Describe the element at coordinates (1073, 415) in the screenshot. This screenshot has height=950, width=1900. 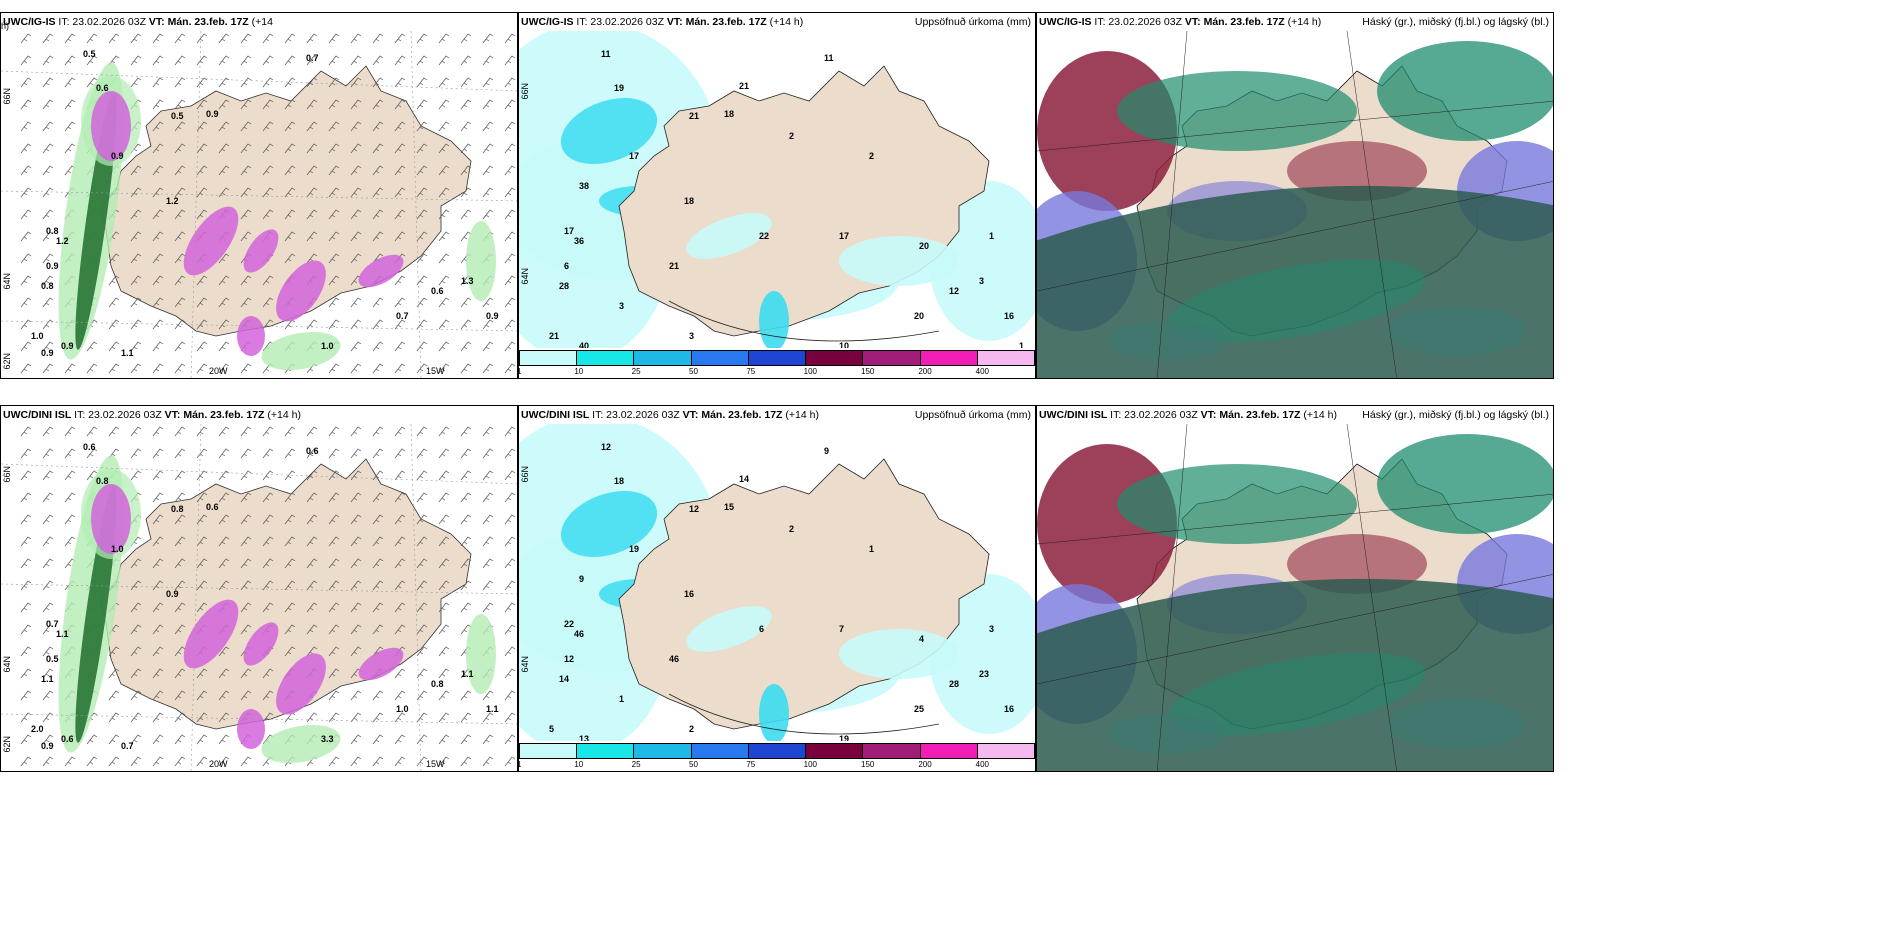
I see `model-name: UWC/DINI ISL` at that location.